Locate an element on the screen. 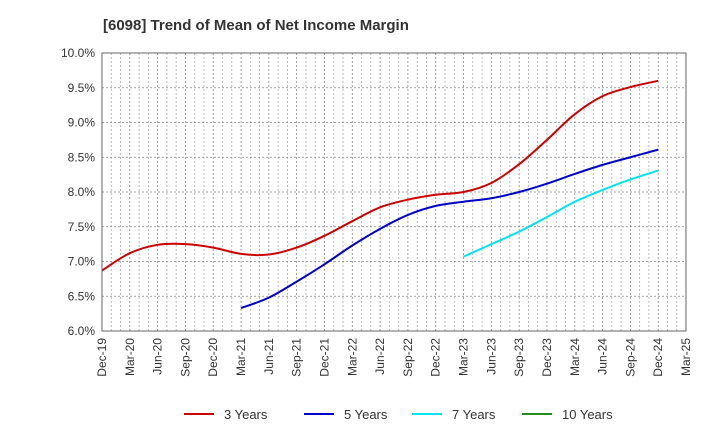 This screenshot has width=720, height=440. y-tick-label: 8.5% is located at coordinates (82, 157).